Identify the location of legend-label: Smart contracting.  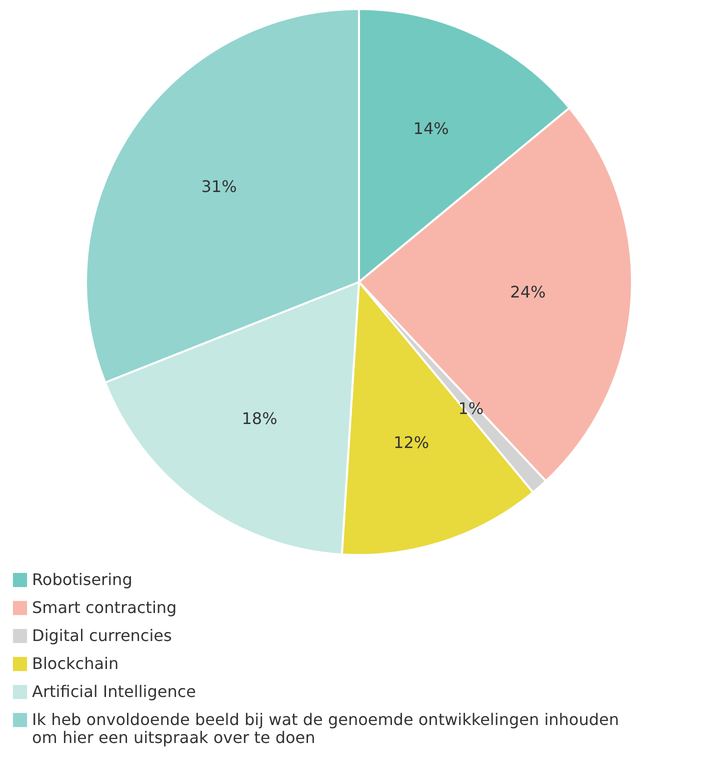
(104, 607).